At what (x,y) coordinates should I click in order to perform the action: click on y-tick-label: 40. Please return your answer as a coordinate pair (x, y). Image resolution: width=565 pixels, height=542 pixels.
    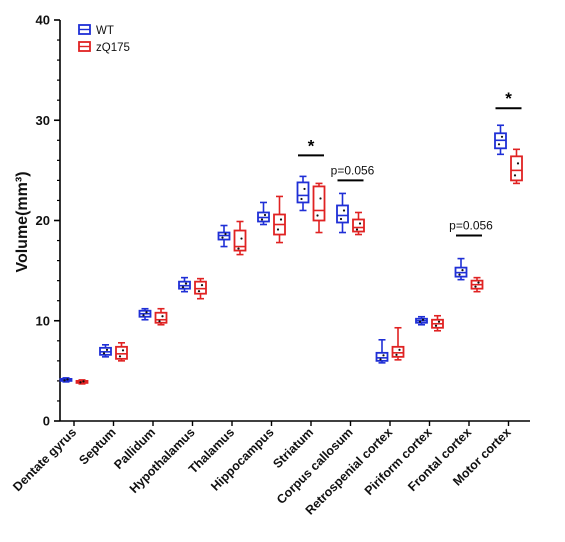
    Looking at the image, I should click on (43, 20).